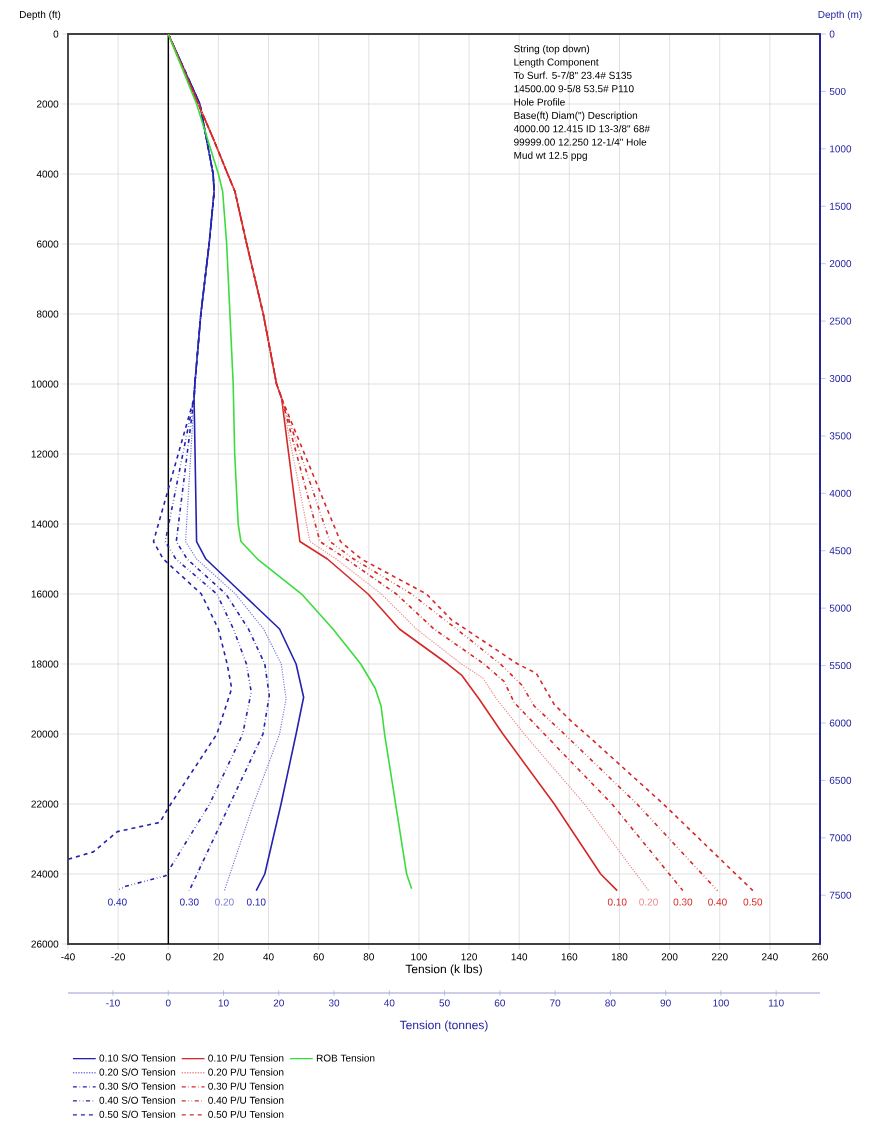  Describe the element at coordinates (832, 34) in the screenshot. I see `y2-tick-label: 0` at that location.